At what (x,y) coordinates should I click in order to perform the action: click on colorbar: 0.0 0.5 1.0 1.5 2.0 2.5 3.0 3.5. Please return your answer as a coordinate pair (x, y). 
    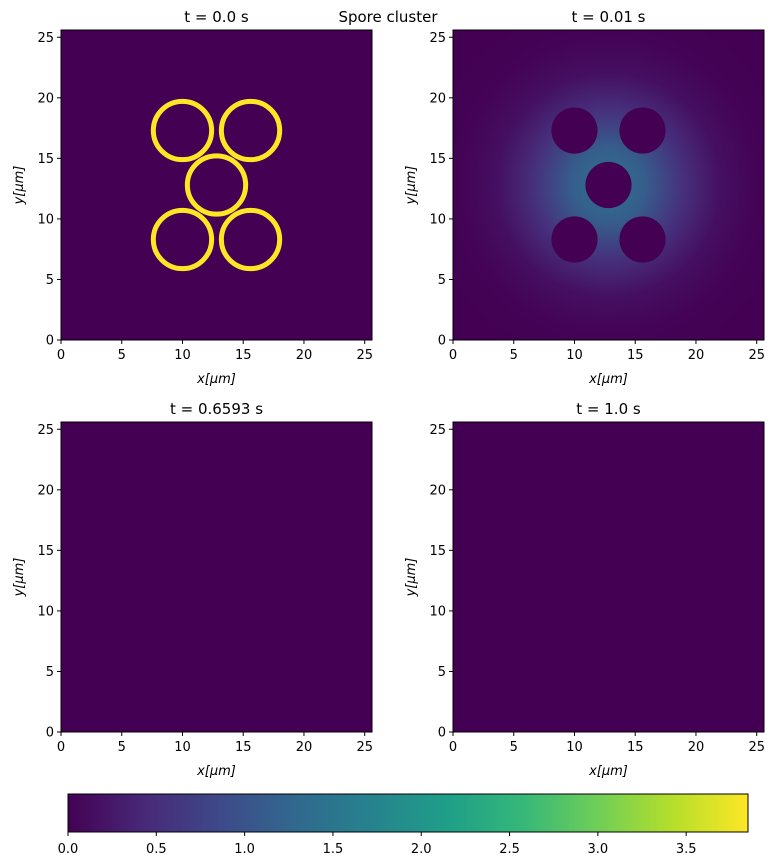
    Looking at the image, I should click on (403, 825).